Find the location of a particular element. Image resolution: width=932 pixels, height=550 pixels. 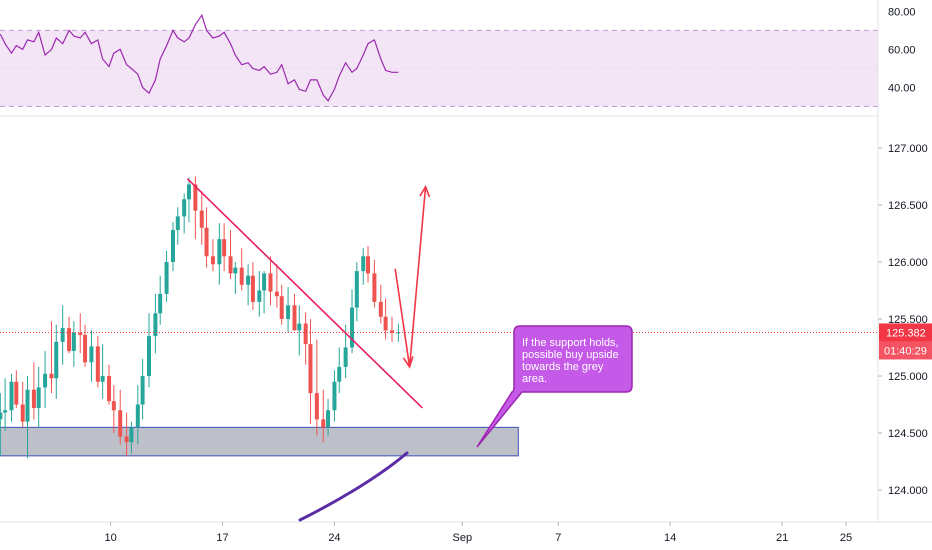

last-price-tag is located at coordinates (905, 332).